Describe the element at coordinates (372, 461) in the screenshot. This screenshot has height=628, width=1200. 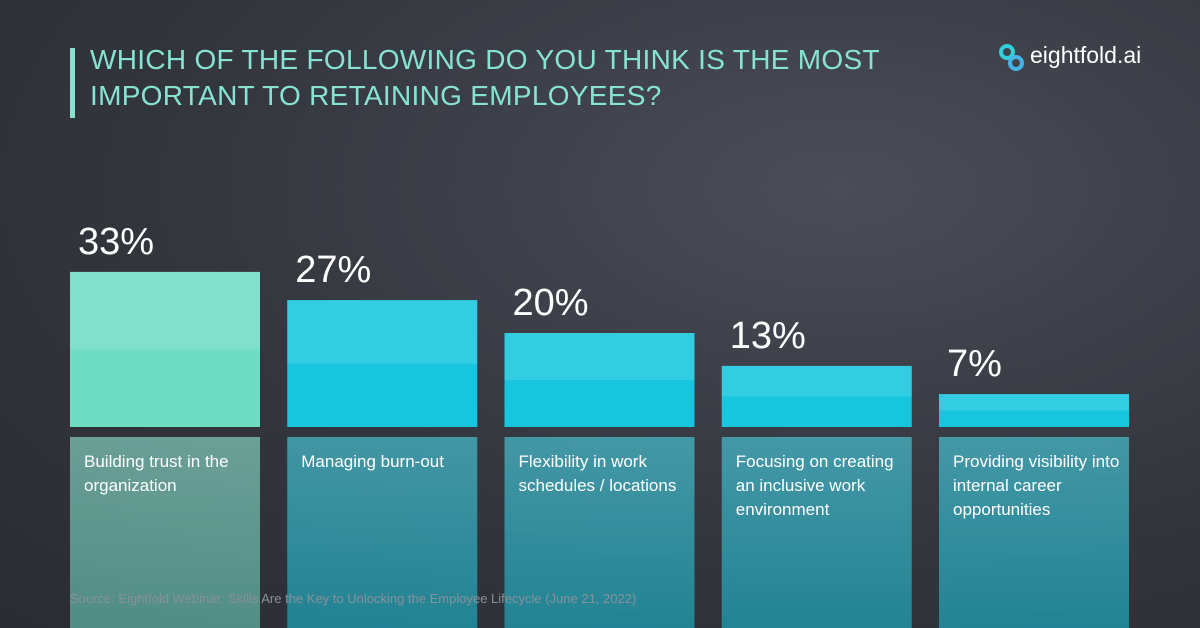
I see `category-label: Managing burn-out` at that location.